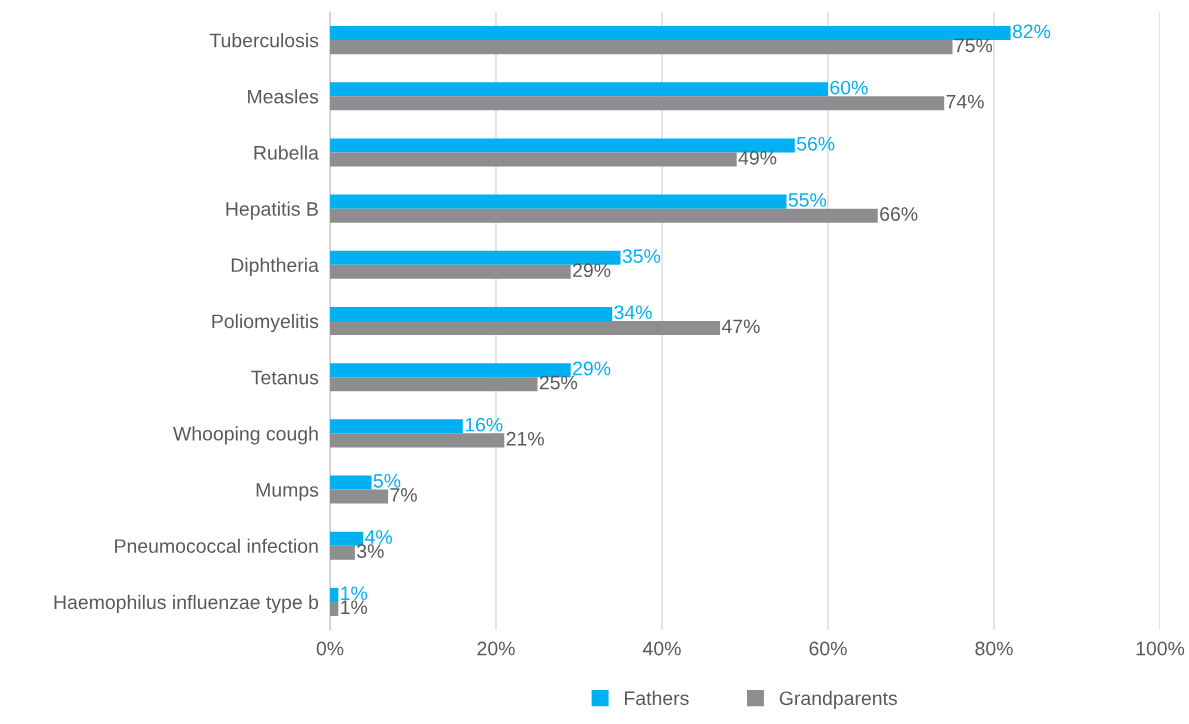  What do you see at coordinates (403, 495) in the screenshot?
I see `data-label: 7%` at bounding box center [403, 495].